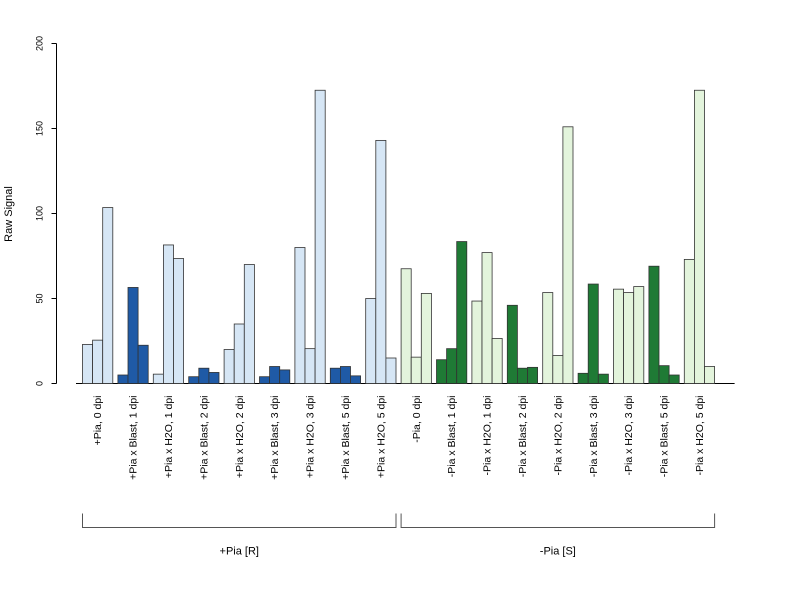 This screenshot has height=600, width=800. What do you see at coordinates (700, 436) in the screenshot?
I see `x-tick-label: -Pia x H2O, 5 dpi` at bounding box center [700, 436].